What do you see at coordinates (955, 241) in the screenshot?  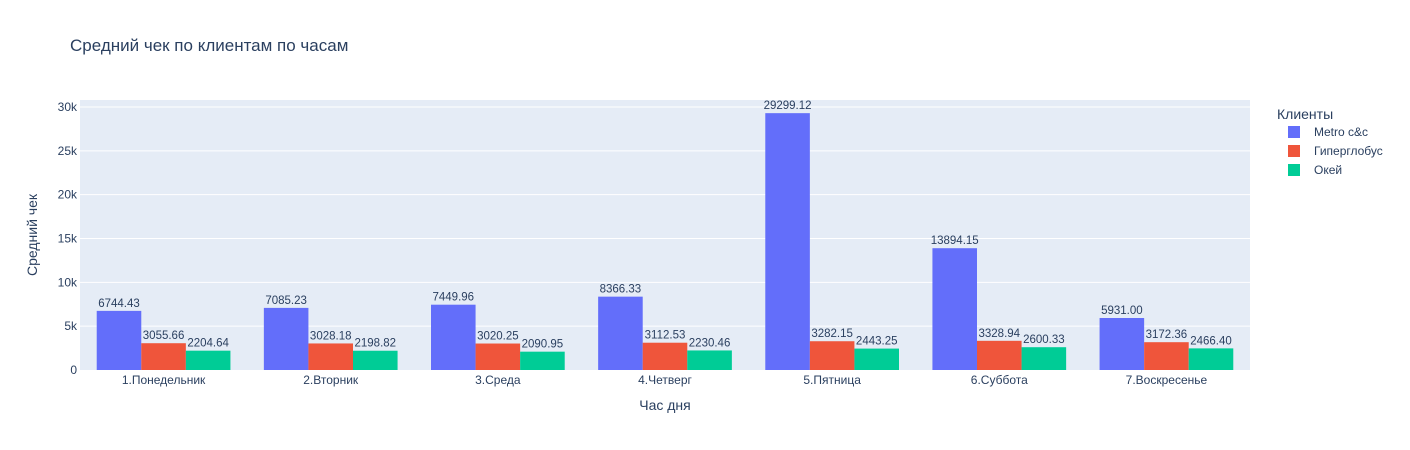 I see `bar-value-label: 13894.15` at bounding box center [955, 241].